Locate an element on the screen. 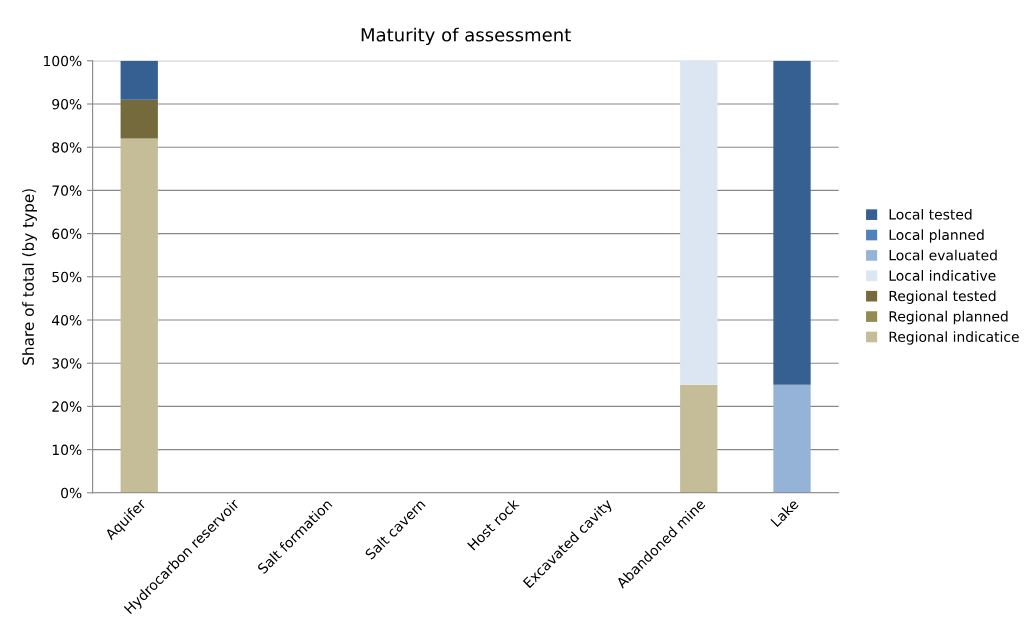 The height and width of the screenshot is (640, 1029). legend-label: Local evaluated is located at coordinates (943, 255).